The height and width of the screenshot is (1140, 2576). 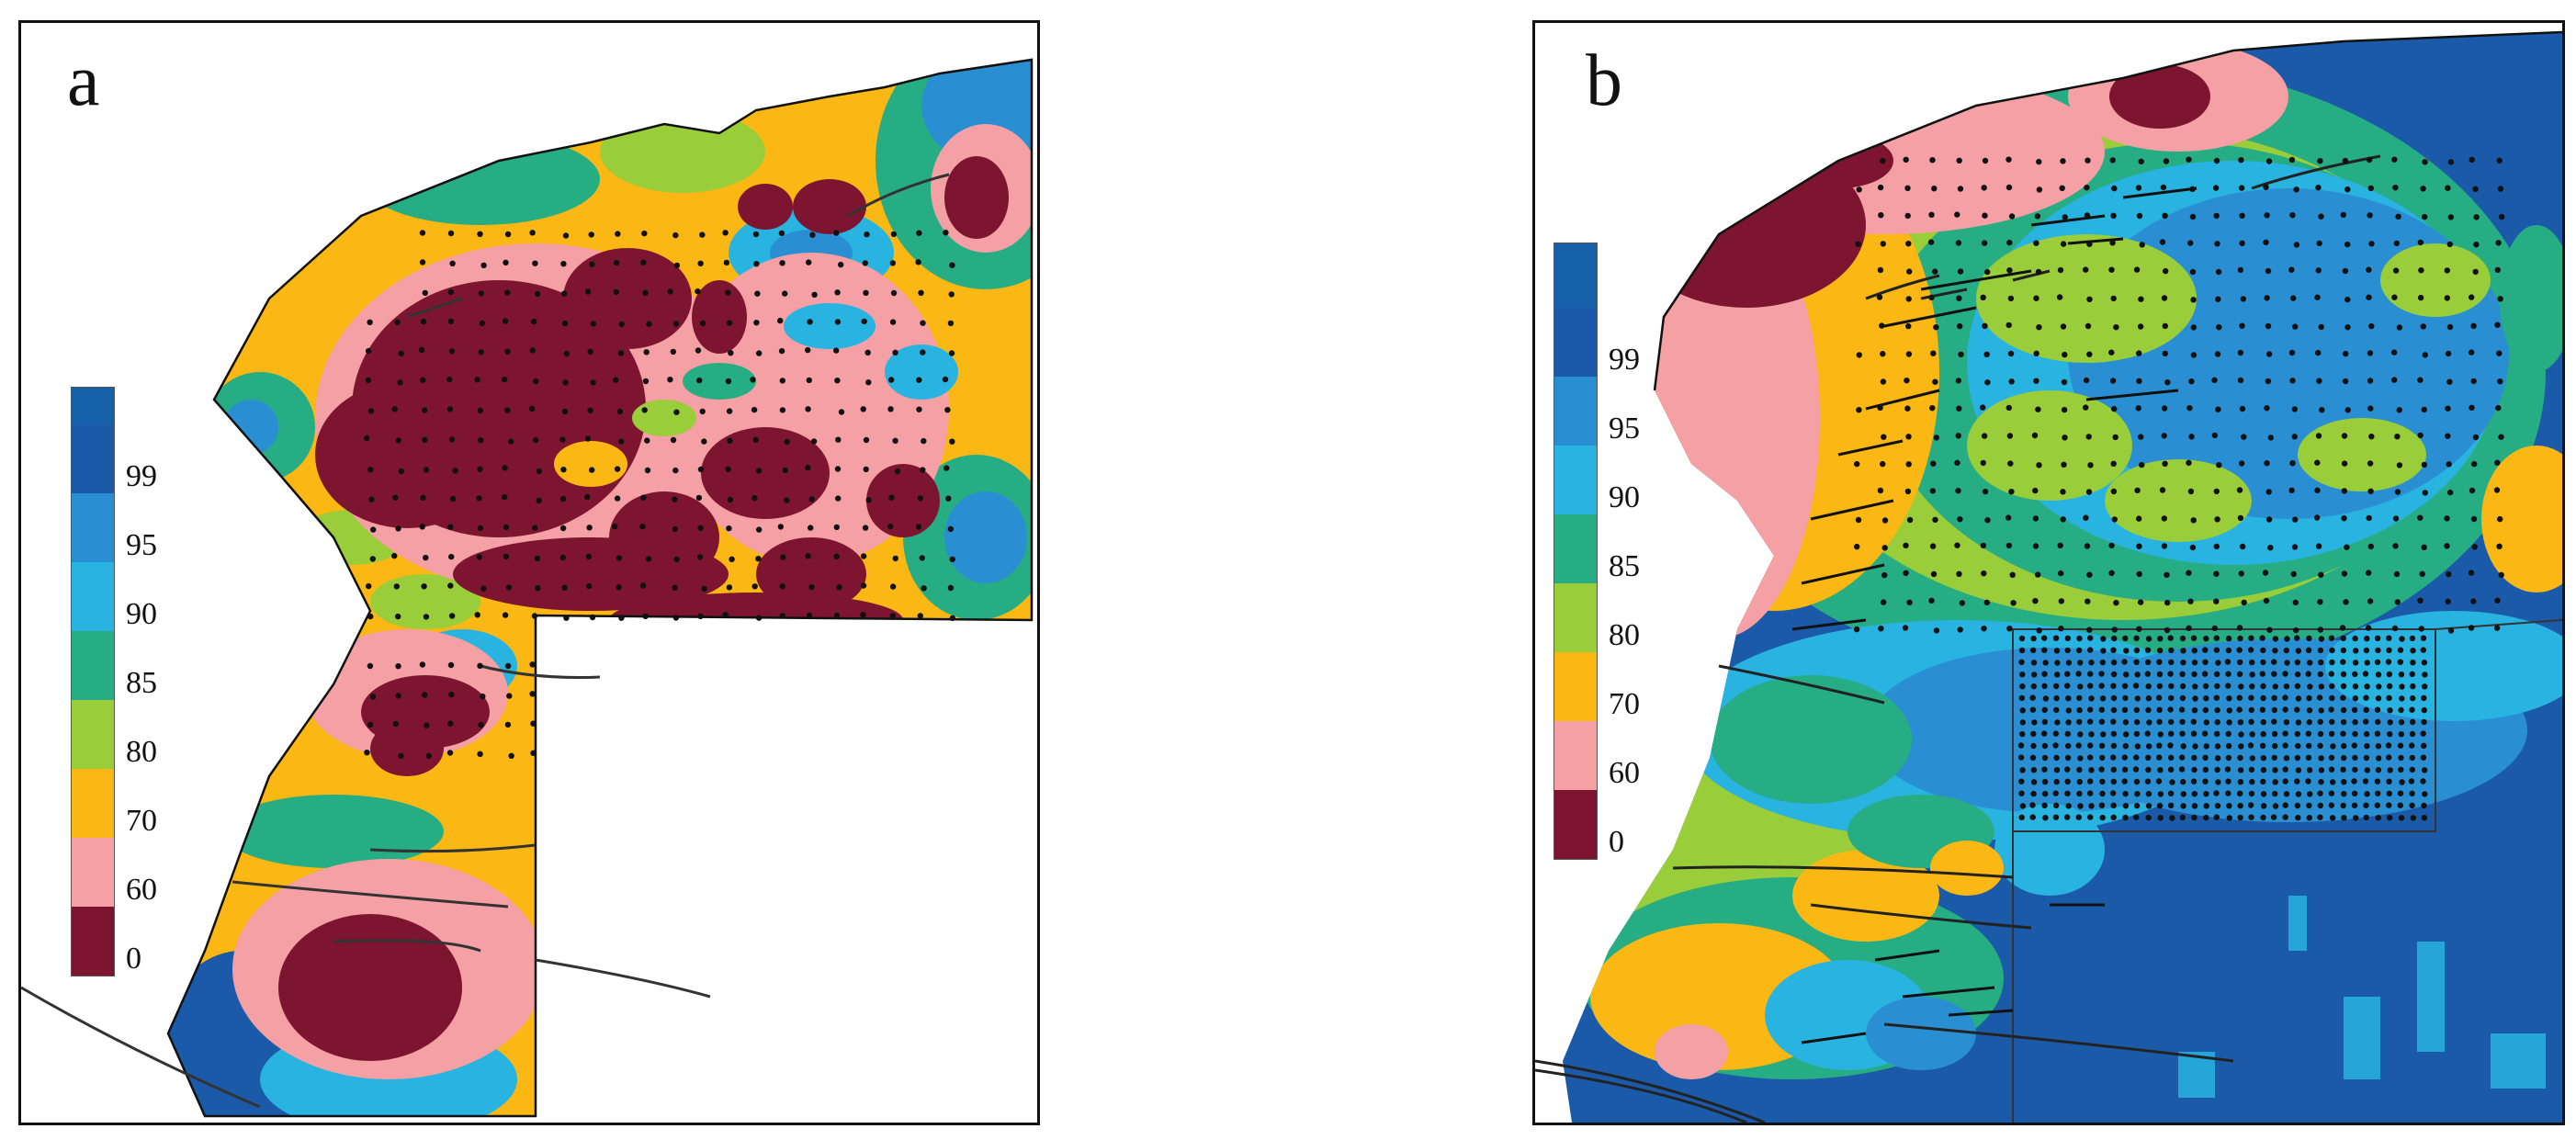 I want to click on color-legend-a: 99 95 90 85 80 70 60 0, so click(x=135, y=690).